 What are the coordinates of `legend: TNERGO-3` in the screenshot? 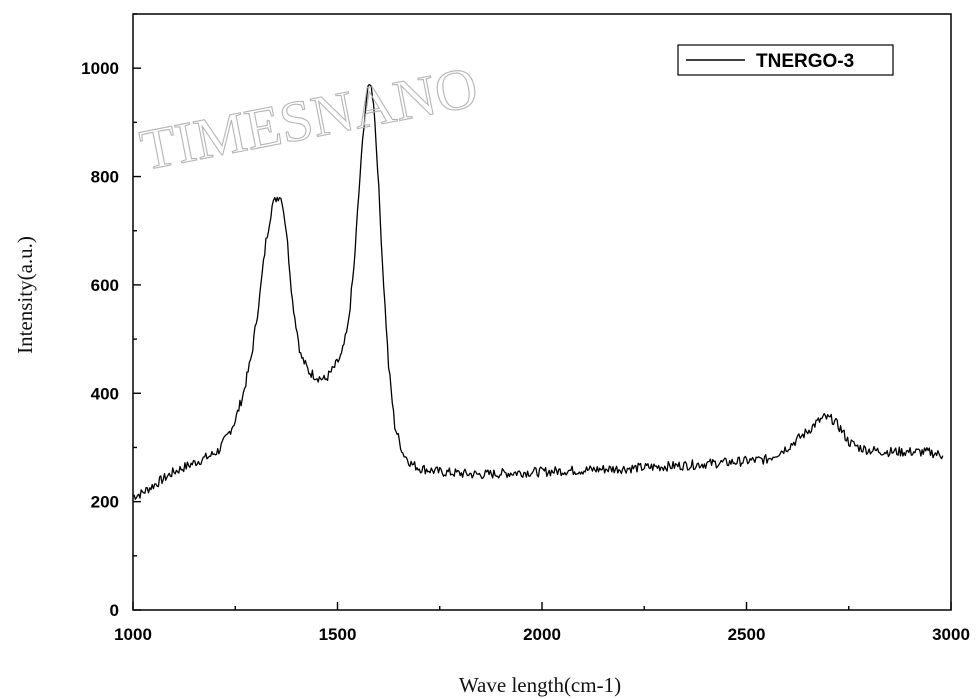 It's located at (785, 60).